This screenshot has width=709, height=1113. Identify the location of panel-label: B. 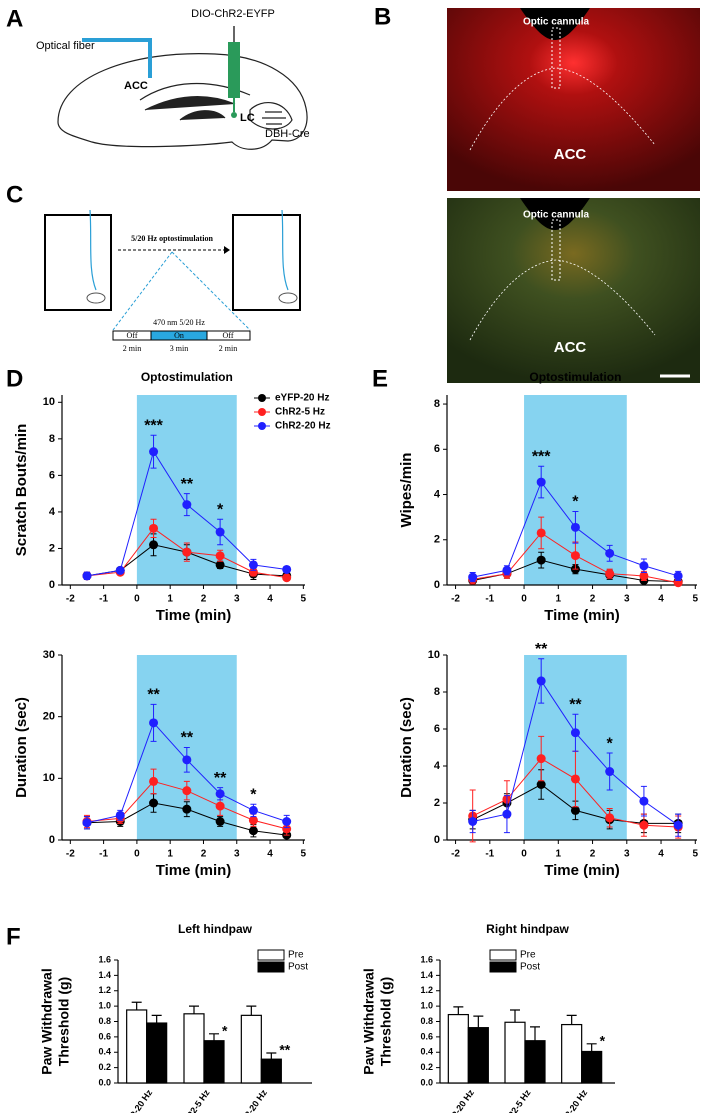
(382, 16).